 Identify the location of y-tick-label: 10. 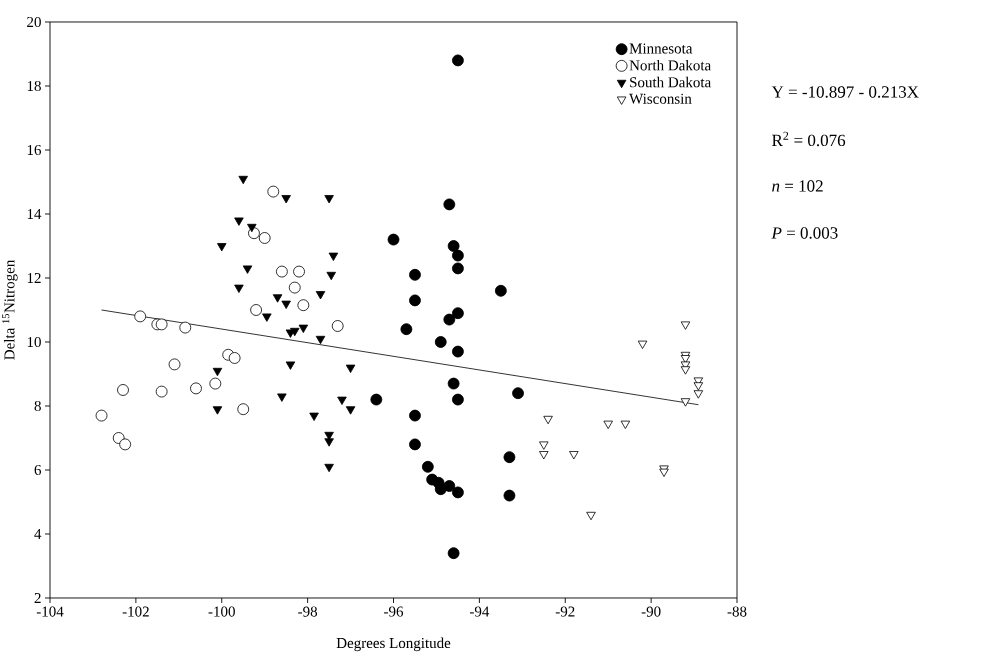
(34, 342).